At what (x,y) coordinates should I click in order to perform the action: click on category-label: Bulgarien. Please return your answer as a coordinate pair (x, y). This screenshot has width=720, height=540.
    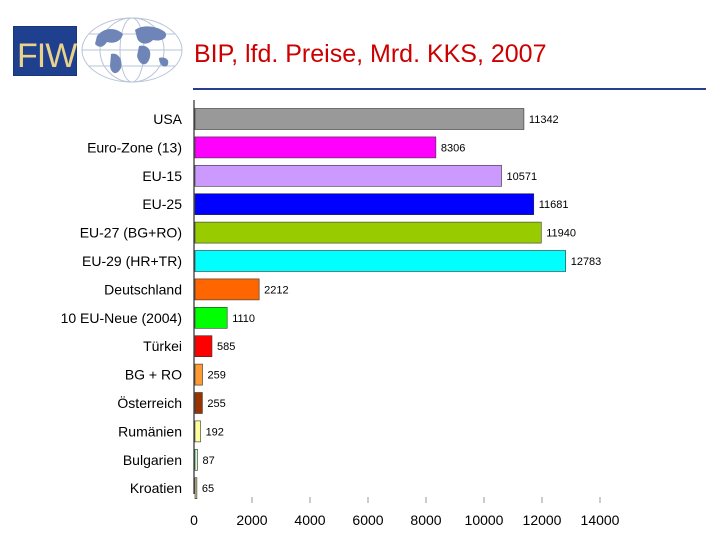
    Looking at the image, I should click on (152, 460).